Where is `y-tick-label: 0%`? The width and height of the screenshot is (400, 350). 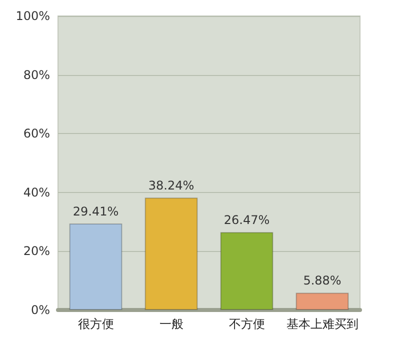
y-tick-label: 0% is located at coordinates (40, 310).